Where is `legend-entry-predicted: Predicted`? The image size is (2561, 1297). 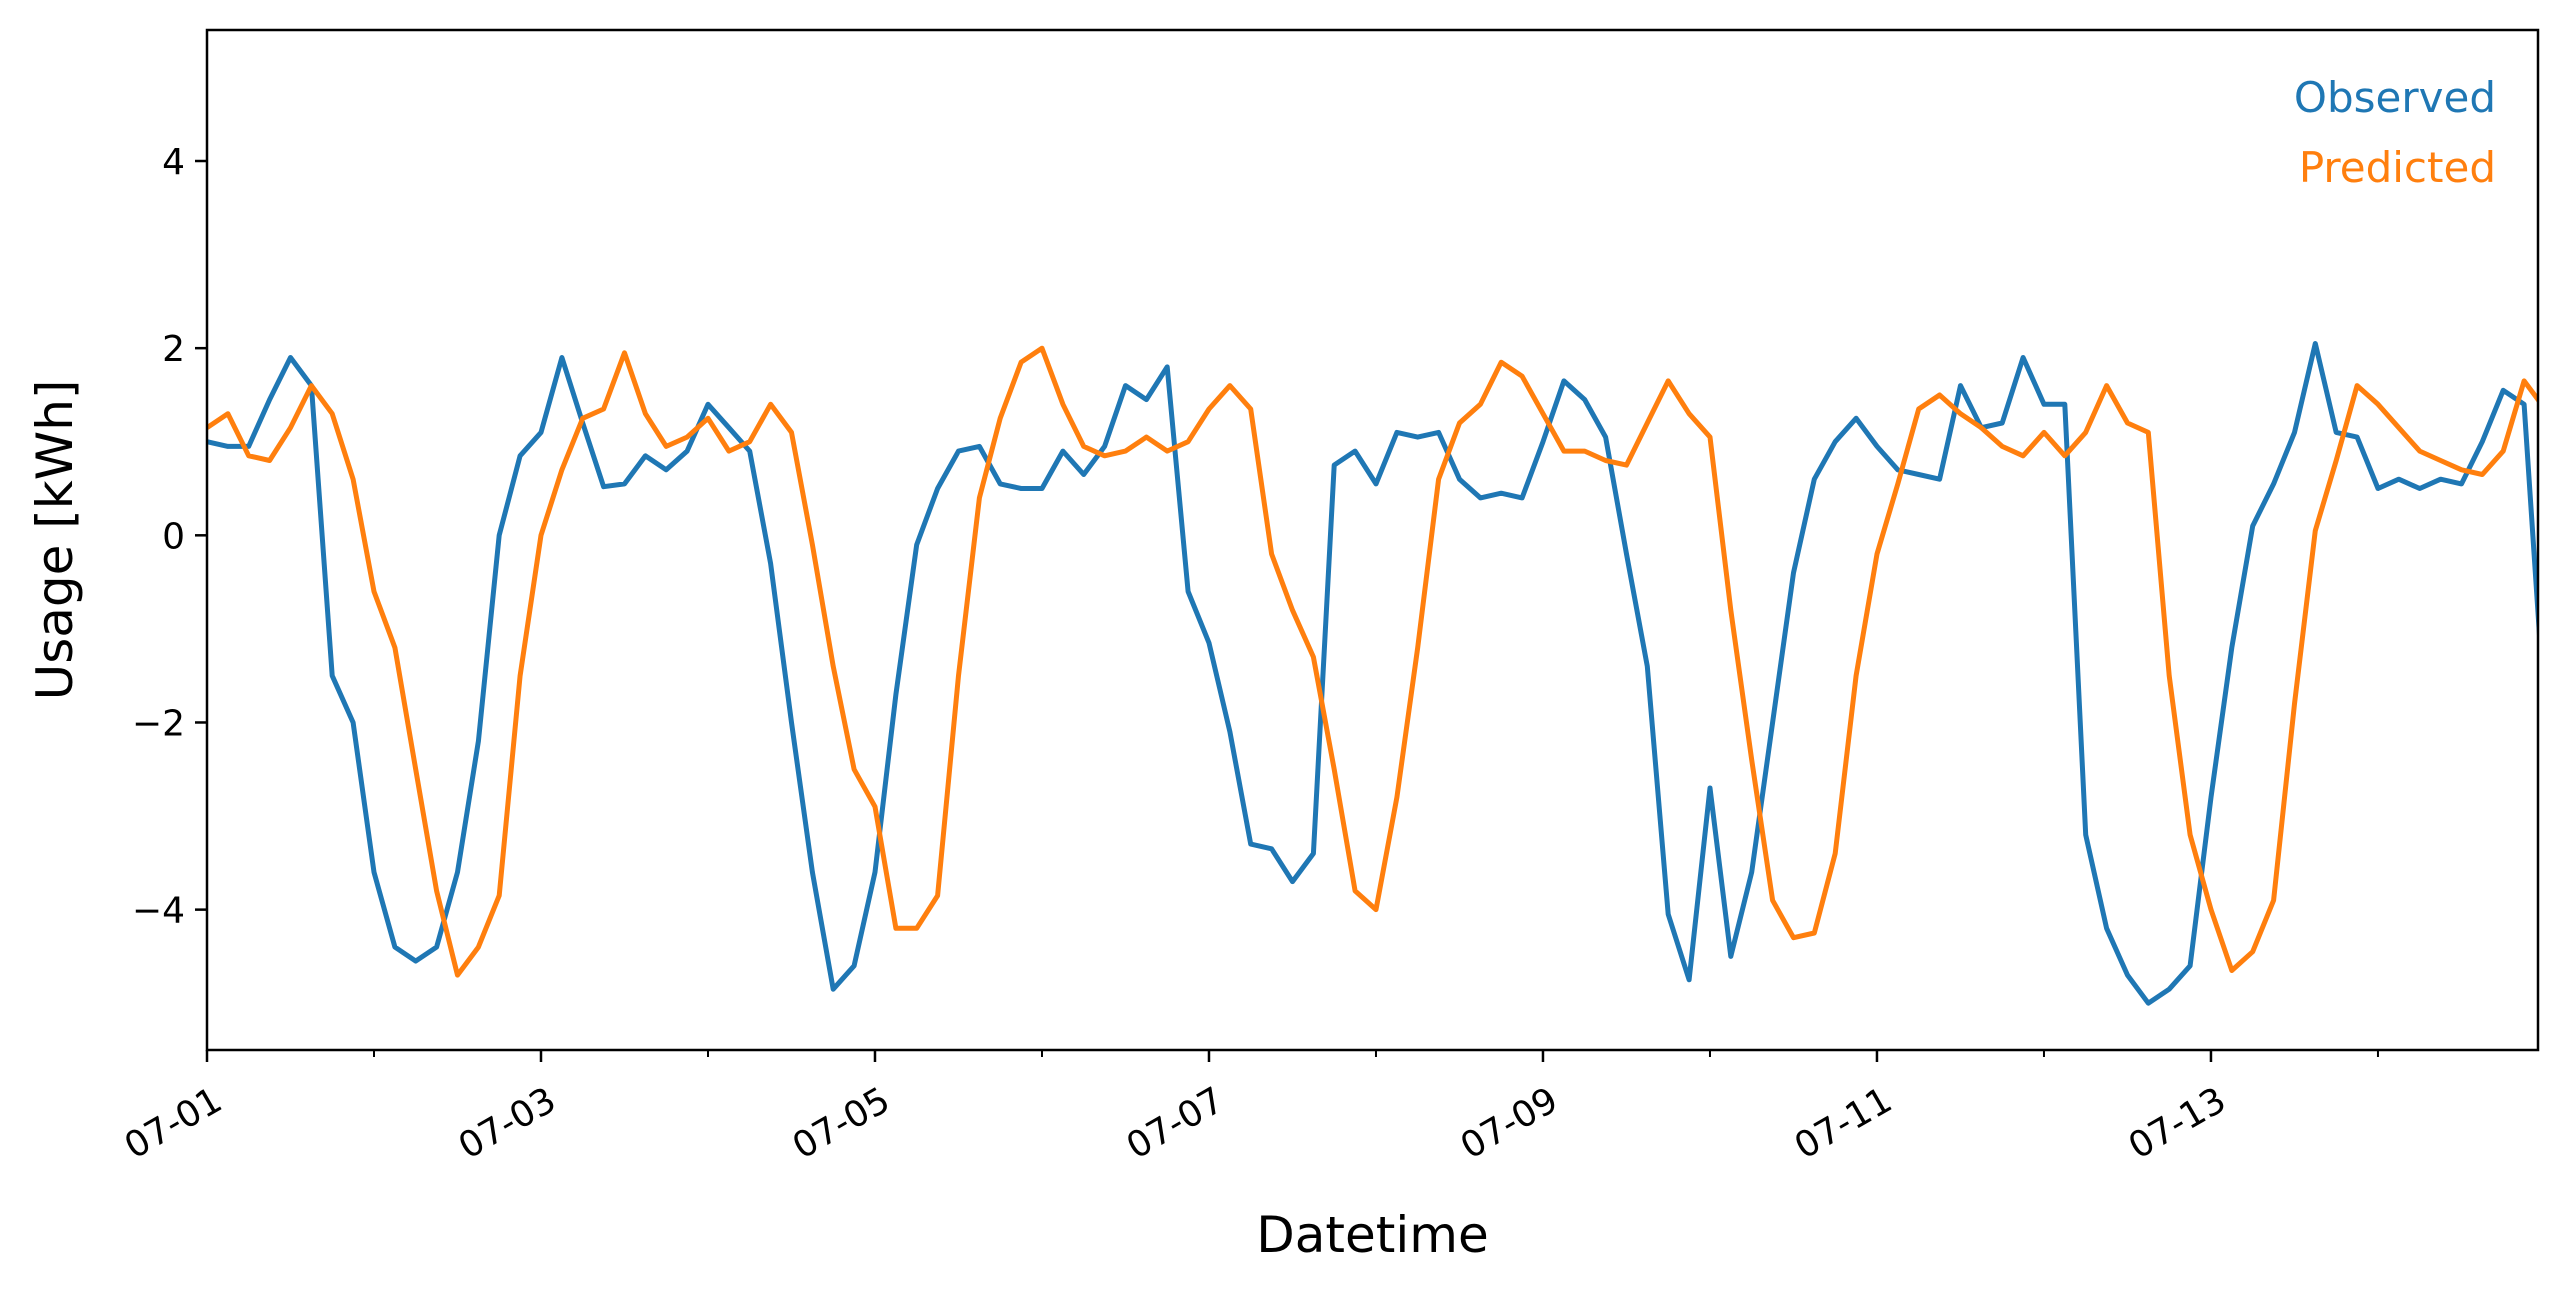
legend-entry-predicted: Predicted is located at coordinates (2397, 167).